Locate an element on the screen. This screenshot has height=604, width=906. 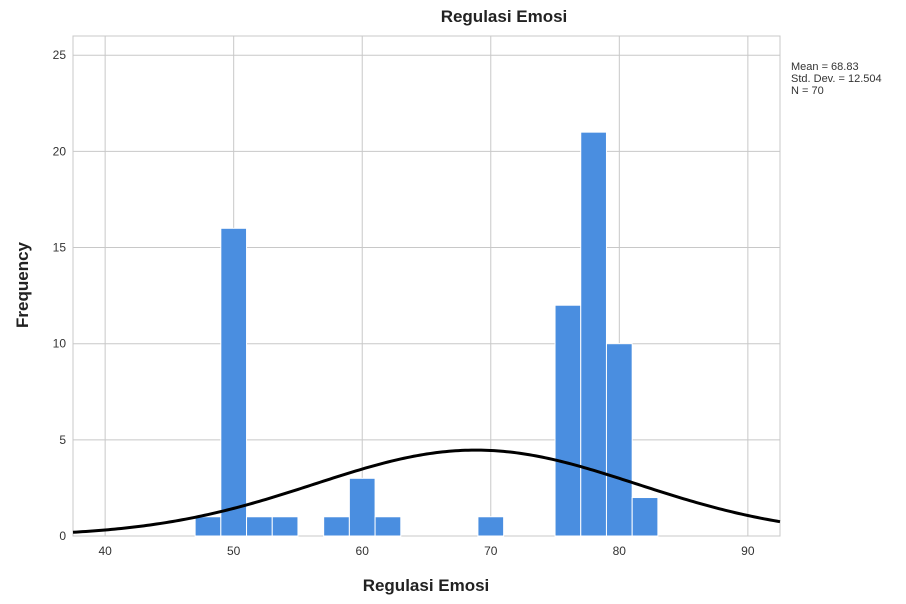
y-tick-label: 10 is located at coordinates (60, 344).